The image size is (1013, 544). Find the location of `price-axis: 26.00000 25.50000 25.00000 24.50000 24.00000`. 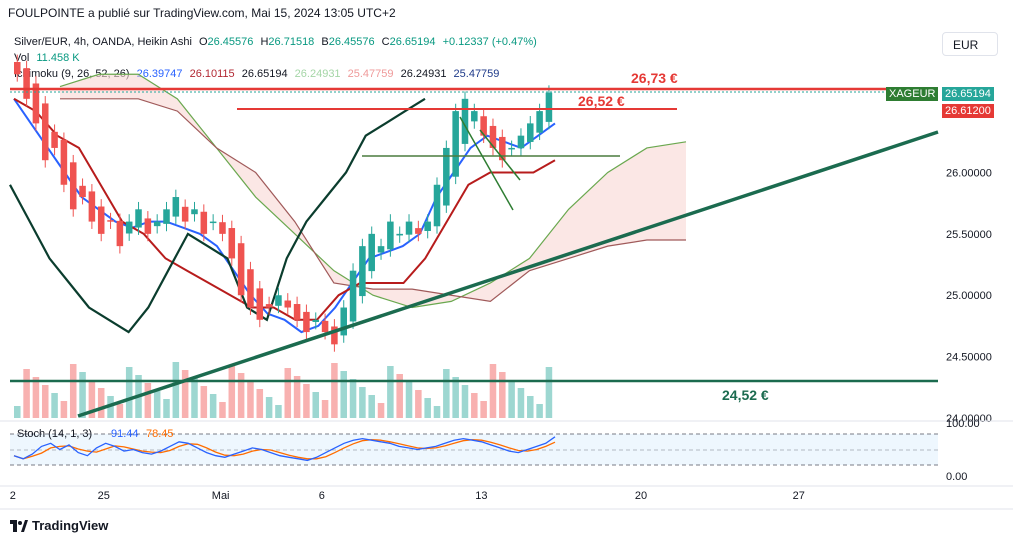

price-axis: 26.00000 25.50000 25.00000 24.50000 24.00000 is located at coordinates (969, 296).